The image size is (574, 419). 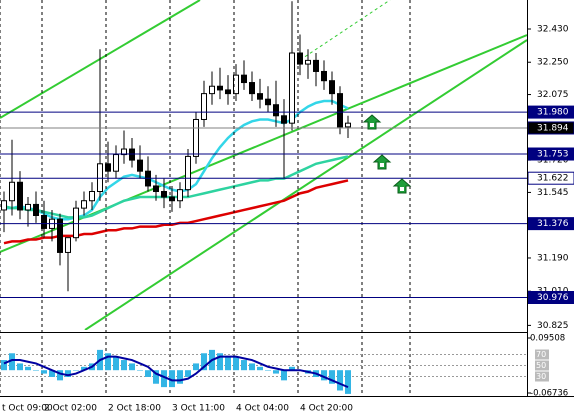 I want to click on x-tick-label: 3 Oct 11:00, so click(x=198, y=409).